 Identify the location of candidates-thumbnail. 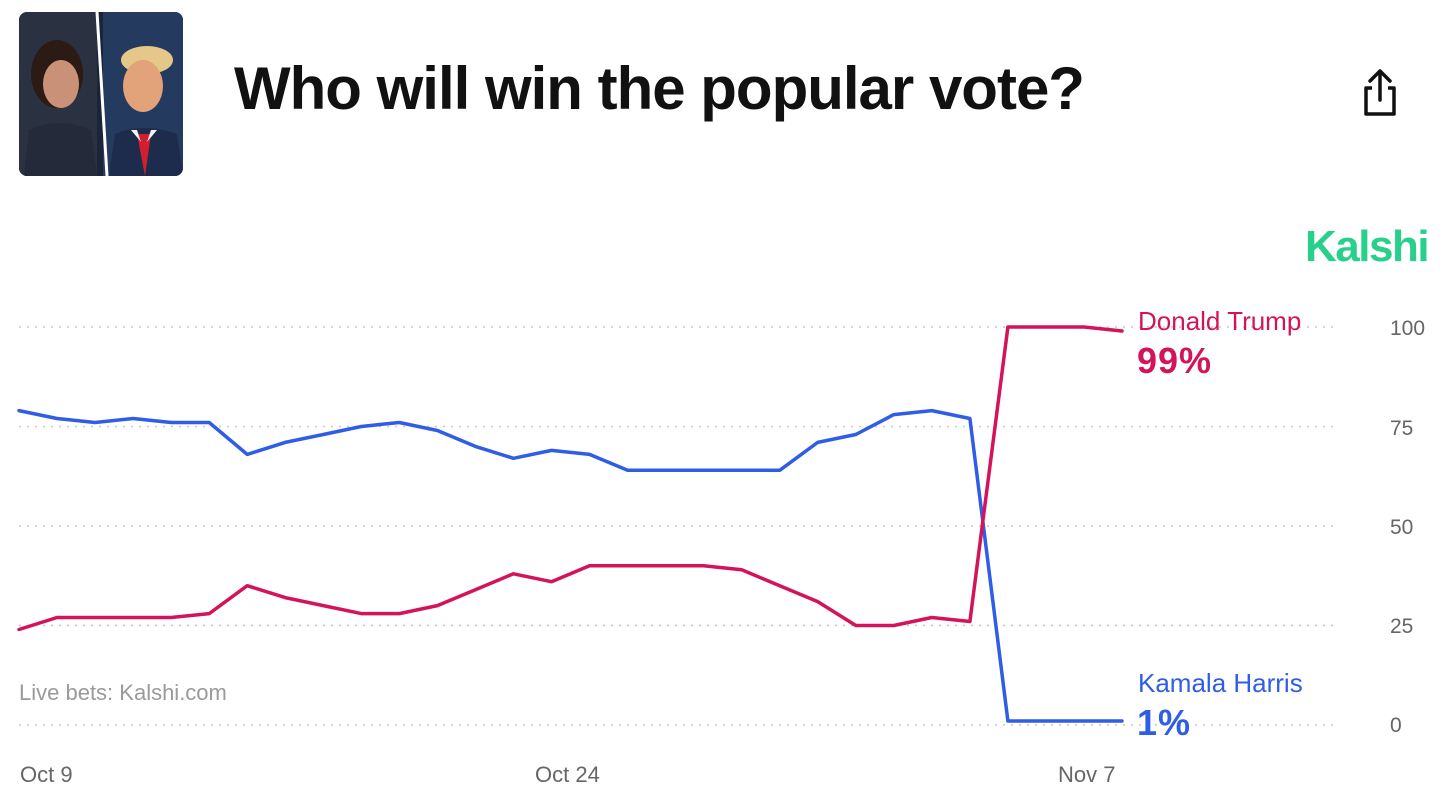
(101, 94).